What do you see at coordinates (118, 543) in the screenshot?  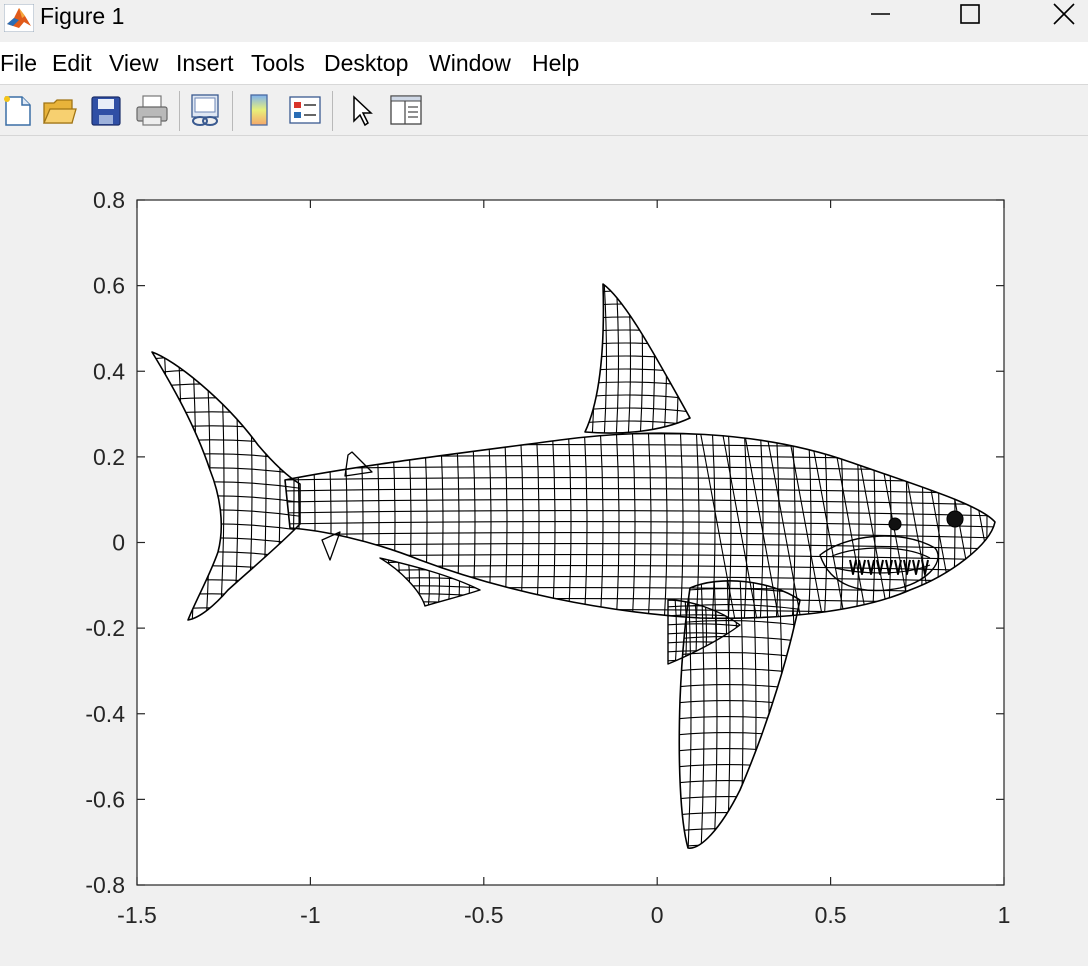 I see `y-tick-label: 0` at bounding box center [118, 543].